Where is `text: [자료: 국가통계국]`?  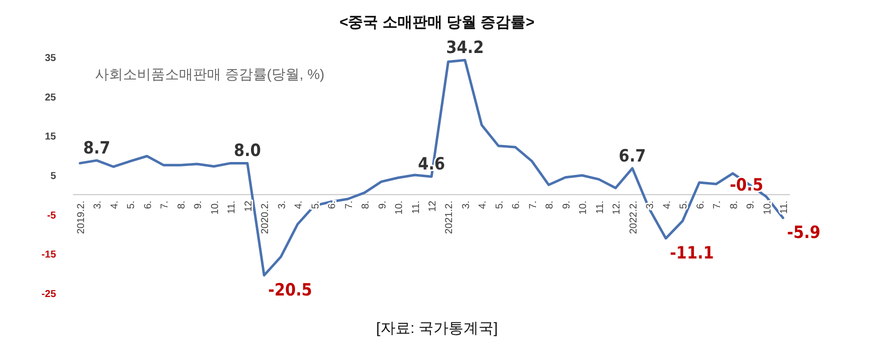
text: [자료: 국가통계국] is located at coordinates (437, 328).